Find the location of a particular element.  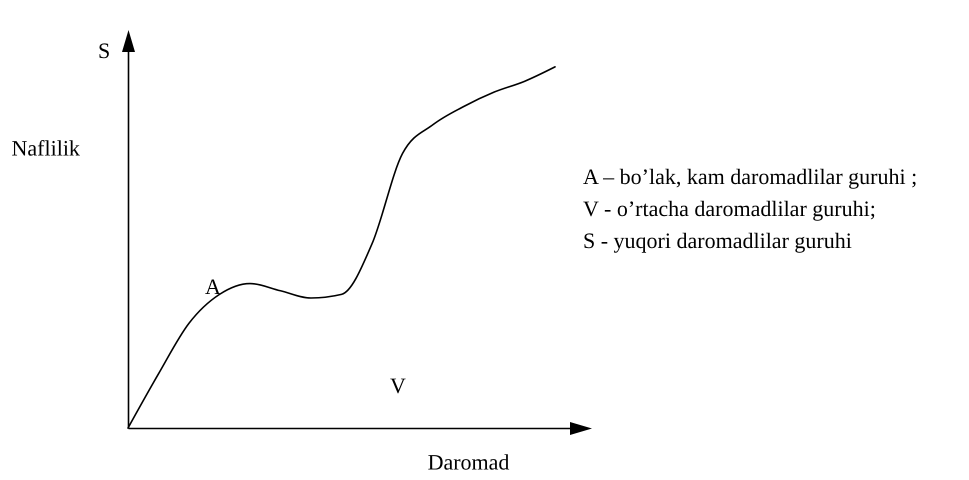

annotation: A is located at coordinates (213, 286).